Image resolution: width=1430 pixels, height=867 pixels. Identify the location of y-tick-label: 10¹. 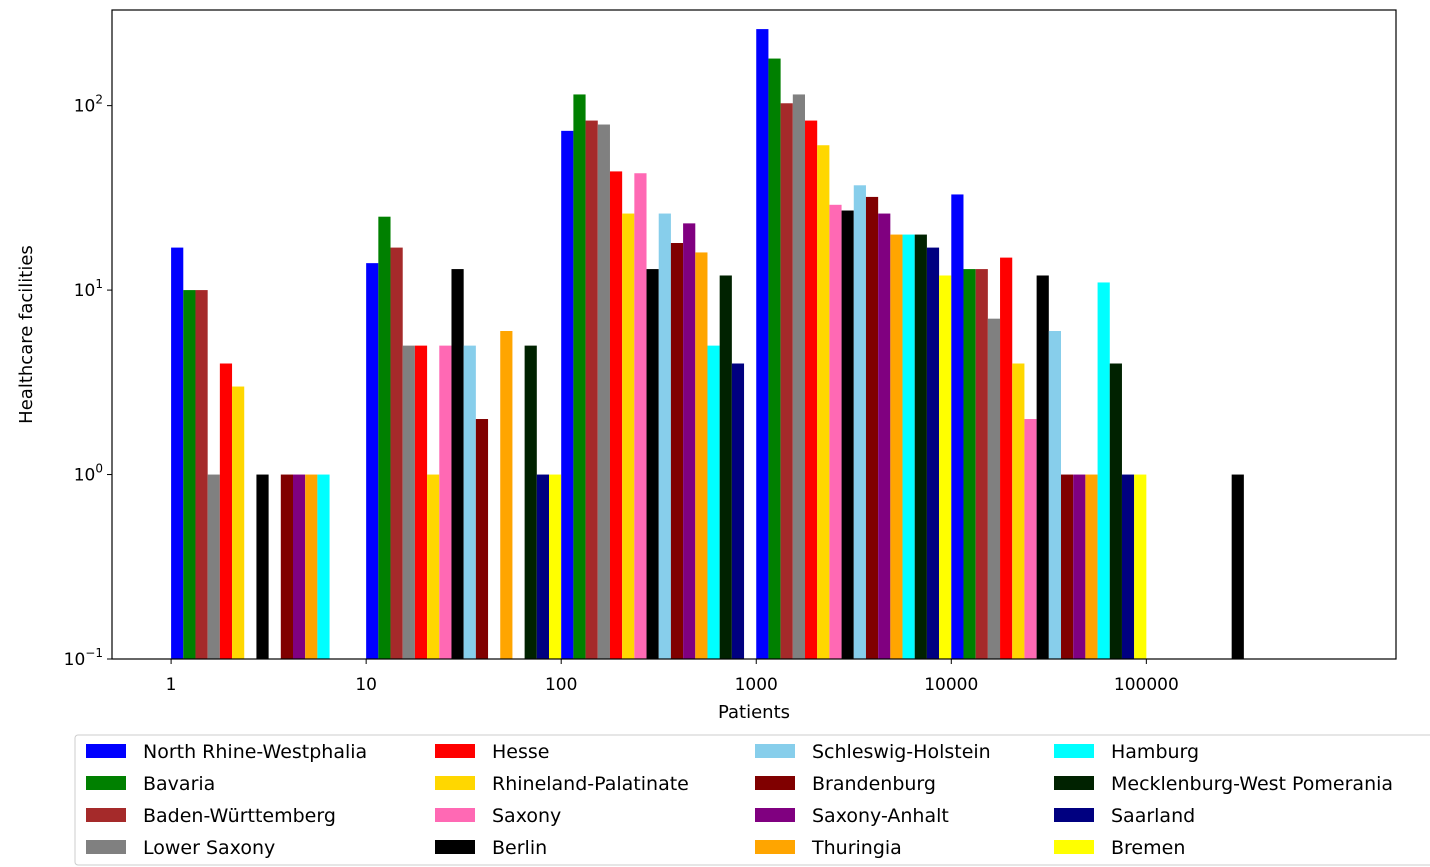
(88, 289).